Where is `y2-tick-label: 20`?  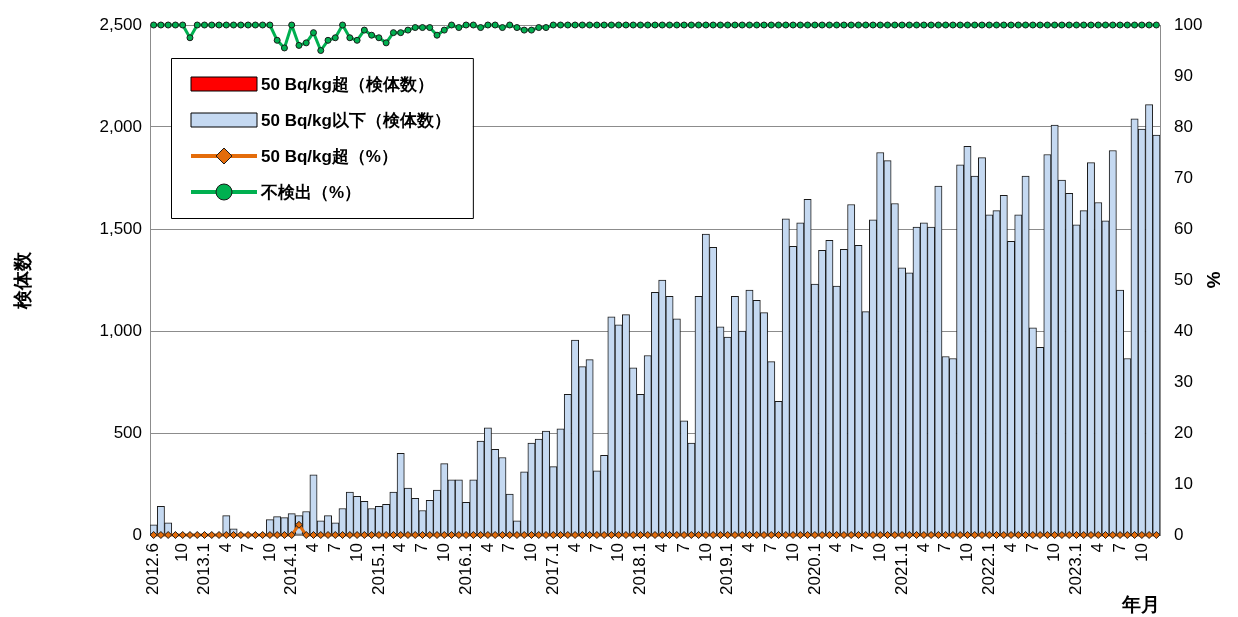 y2-tick-label: 20 is located at coordinates (1183, 432).